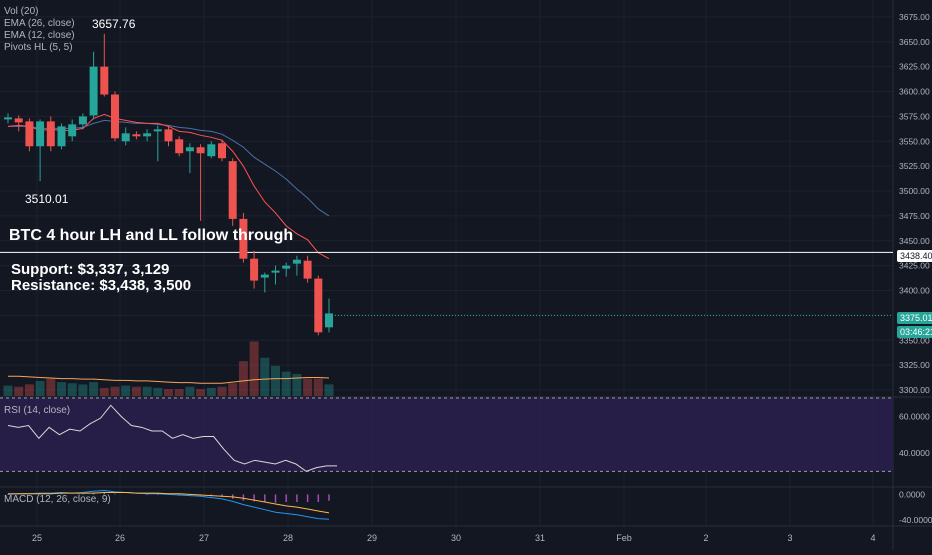  What do you see at coordinates (57, 499) in the screenshot?
I see `macd-label: MACD (12, 26, close, 9)` at bounding box center [57, 499].